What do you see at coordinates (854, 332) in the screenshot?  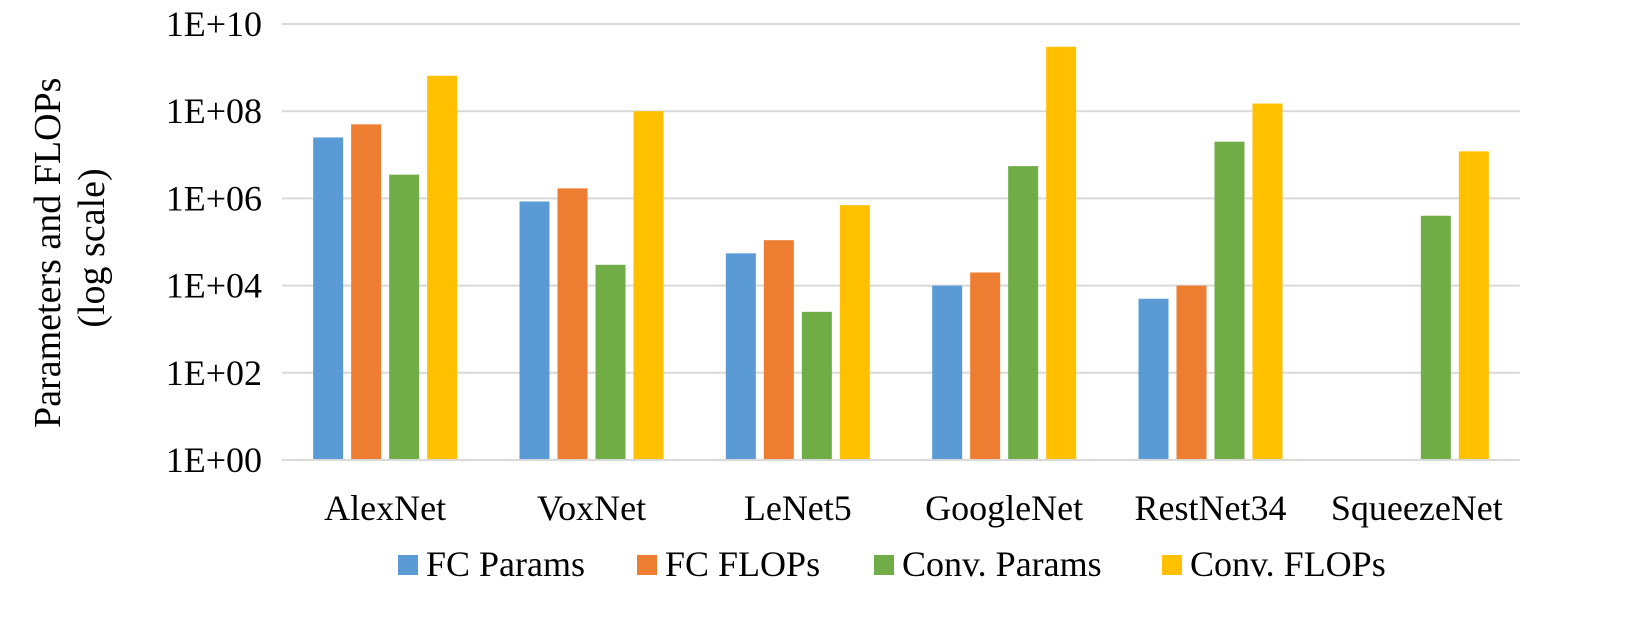 I see `bar-lenet5-conv-flops` at bounding box center [854, 332].